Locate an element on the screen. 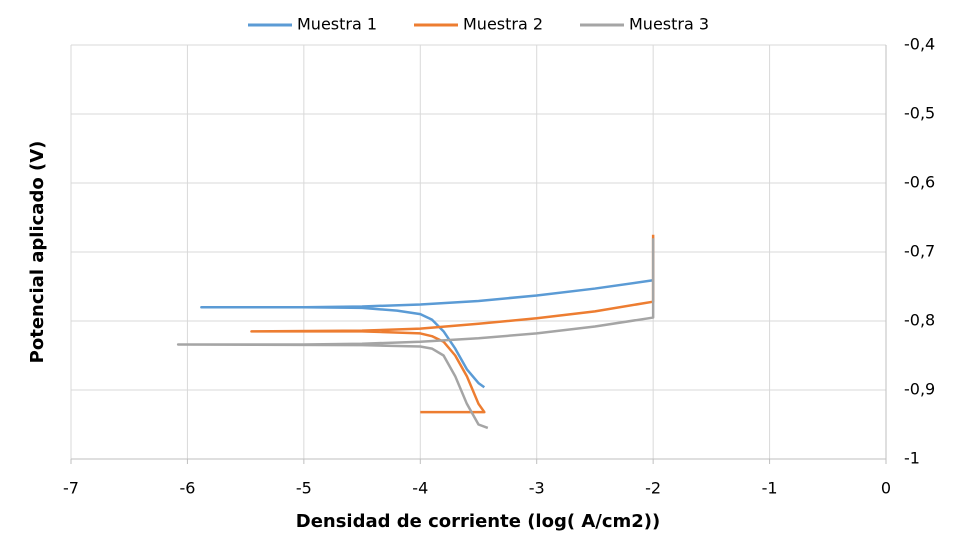 This screenshot has width=966, height=545. x-tick-label: -5 is located at coordinates (304, 488).